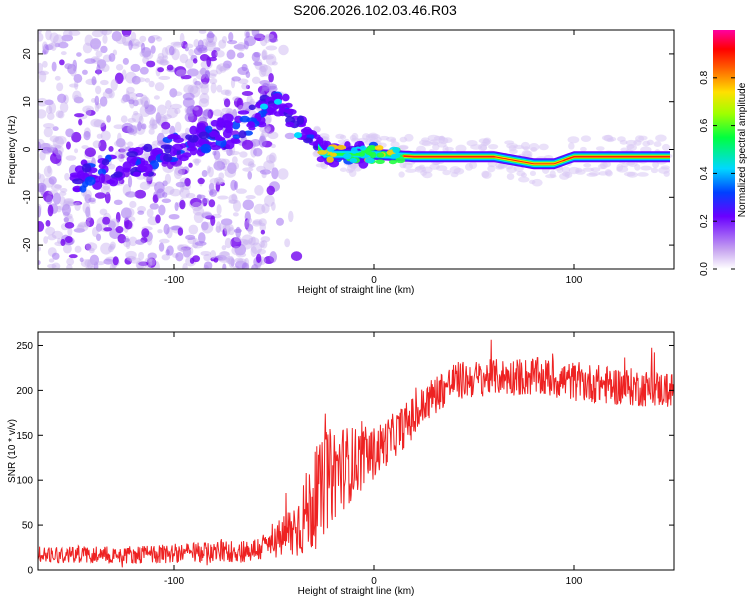 The width and height of the screenshot is (750, 600). I want to click on colorbar-tick-label: 0.8, so click(704, 77).